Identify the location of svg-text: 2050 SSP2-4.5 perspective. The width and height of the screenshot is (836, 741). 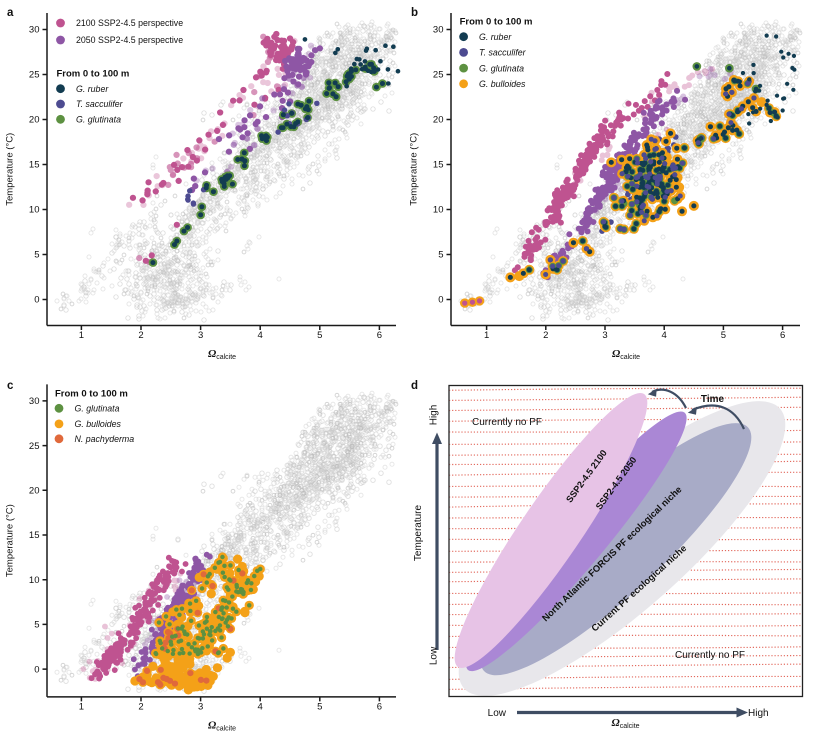
(129, 40).